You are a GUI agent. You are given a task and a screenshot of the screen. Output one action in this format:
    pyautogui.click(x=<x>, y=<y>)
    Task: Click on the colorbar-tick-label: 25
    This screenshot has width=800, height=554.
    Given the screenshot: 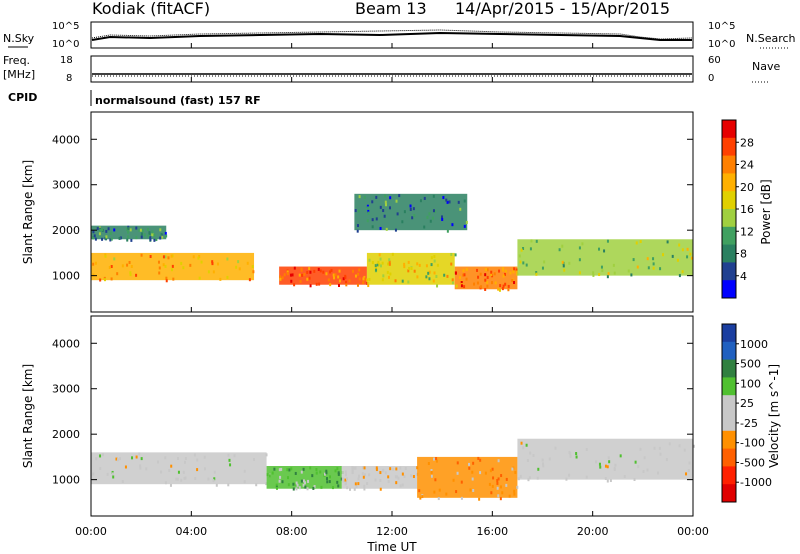 What is the action you would take?
    pyautogui.click(x=747, y=403)
    